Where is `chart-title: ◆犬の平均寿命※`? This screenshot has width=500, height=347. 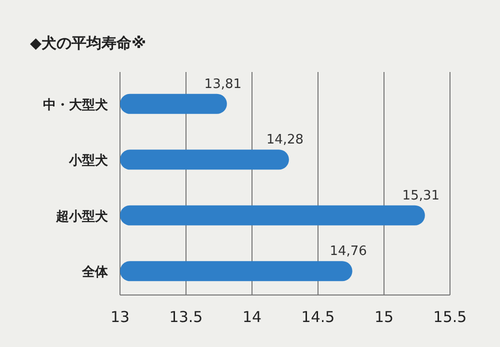
chart-title: ◆犬の平均寿命※ is located at coordinates (88, 43).